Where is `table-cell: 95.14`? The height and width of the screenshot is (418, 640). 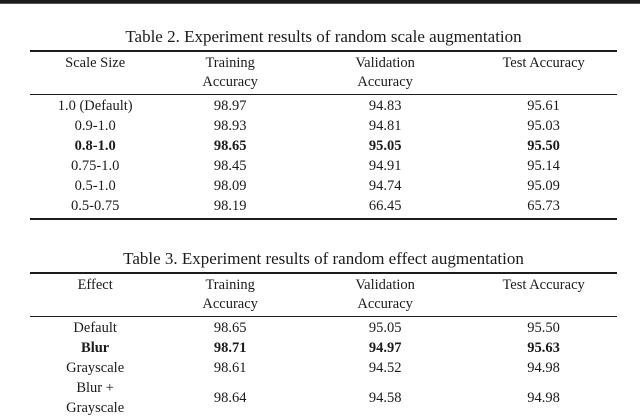
table-cell: 95.14 is located at coordinates (543, 166).